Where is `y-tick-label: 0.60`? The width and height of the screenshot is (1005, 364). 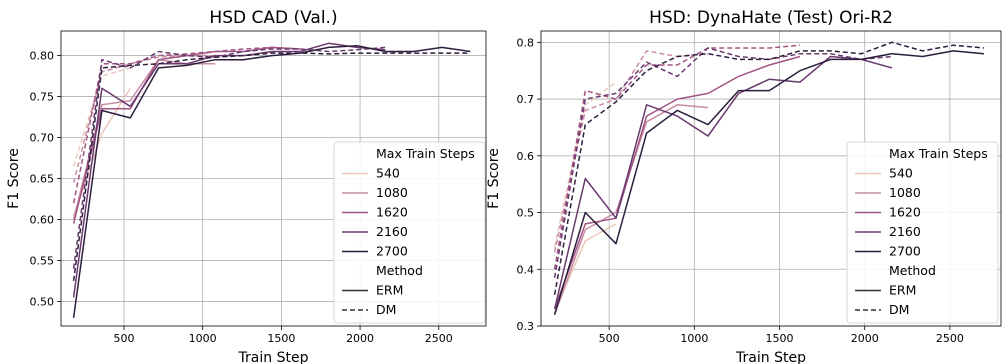
y-tick-label: 0.60 is located at coordinates (42, 219).